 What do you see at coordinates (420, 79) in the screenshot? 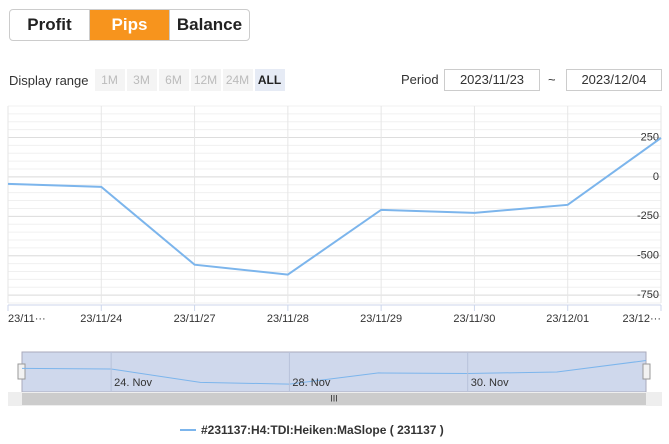
I see `period-label: Period` at bounding box center [420, 79].